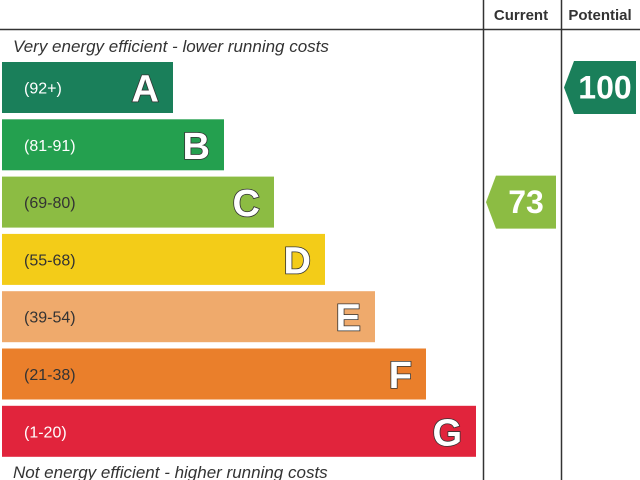 The image size is (640, 480). I want to click on band-bar-b, so click(113, 145).